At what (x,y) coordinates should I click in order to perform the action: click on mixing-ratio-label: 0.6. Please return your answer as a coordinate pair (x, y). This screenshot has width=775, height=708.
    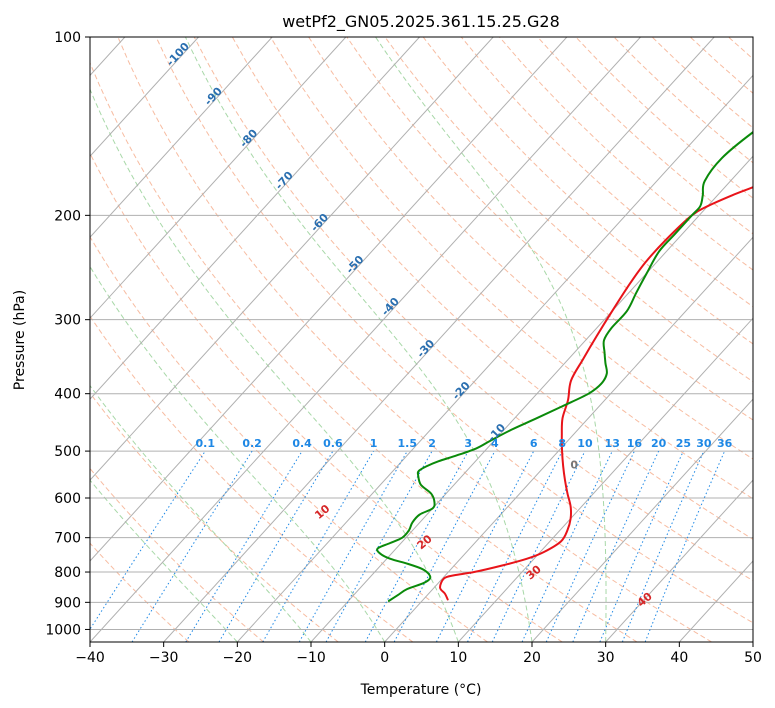
    Looking at the image, I should click on (333, 443).